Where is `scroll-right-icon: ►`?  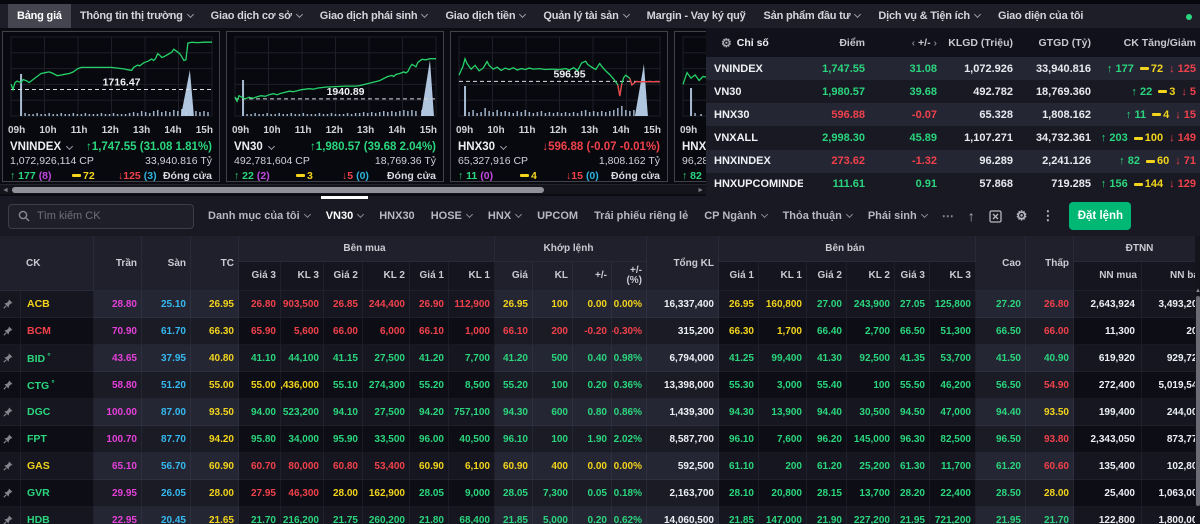 scroll-right-icon: ► is located at coordinates (700, 190).